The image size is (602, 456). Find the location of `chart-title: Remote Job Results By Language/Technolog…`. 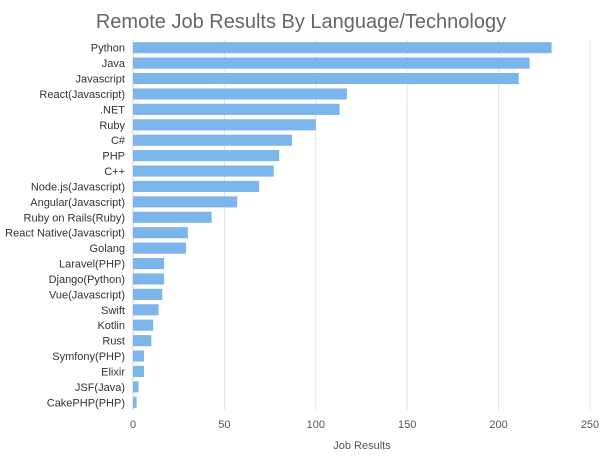

chart-title: Remote Job Results By Language/Technolog… is located at coordinates (301, 22).